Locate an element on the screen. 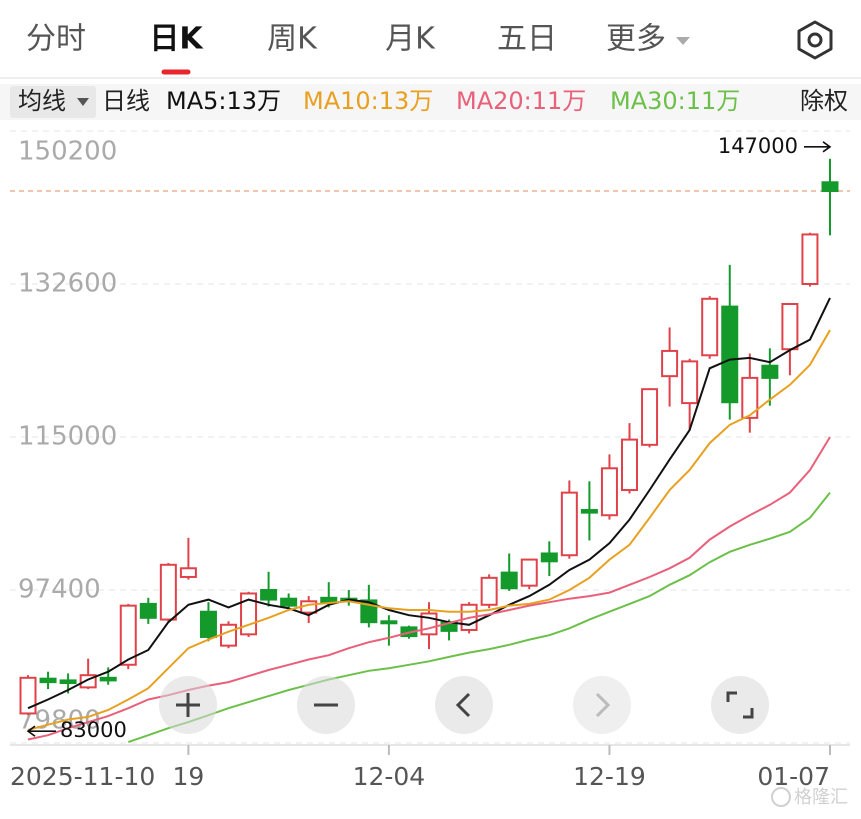 This screenshot has height=819, width=861. fullscreen-button is located at coordinates (740, 705).